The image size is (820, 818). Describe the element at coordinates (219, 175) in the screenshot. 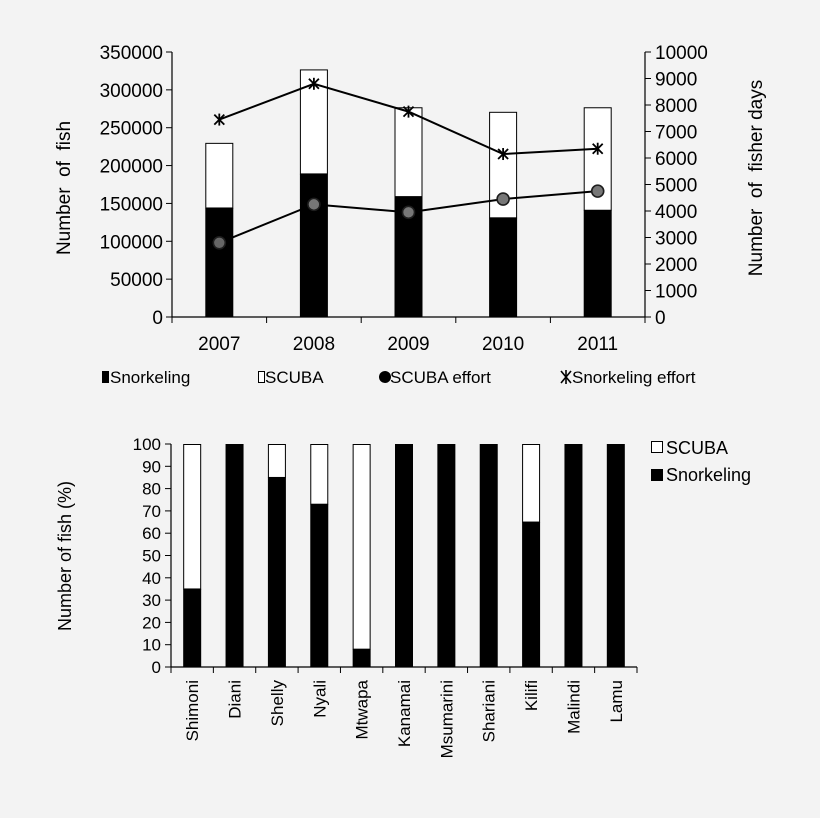

I see `bar-scuba-2007` at that location.